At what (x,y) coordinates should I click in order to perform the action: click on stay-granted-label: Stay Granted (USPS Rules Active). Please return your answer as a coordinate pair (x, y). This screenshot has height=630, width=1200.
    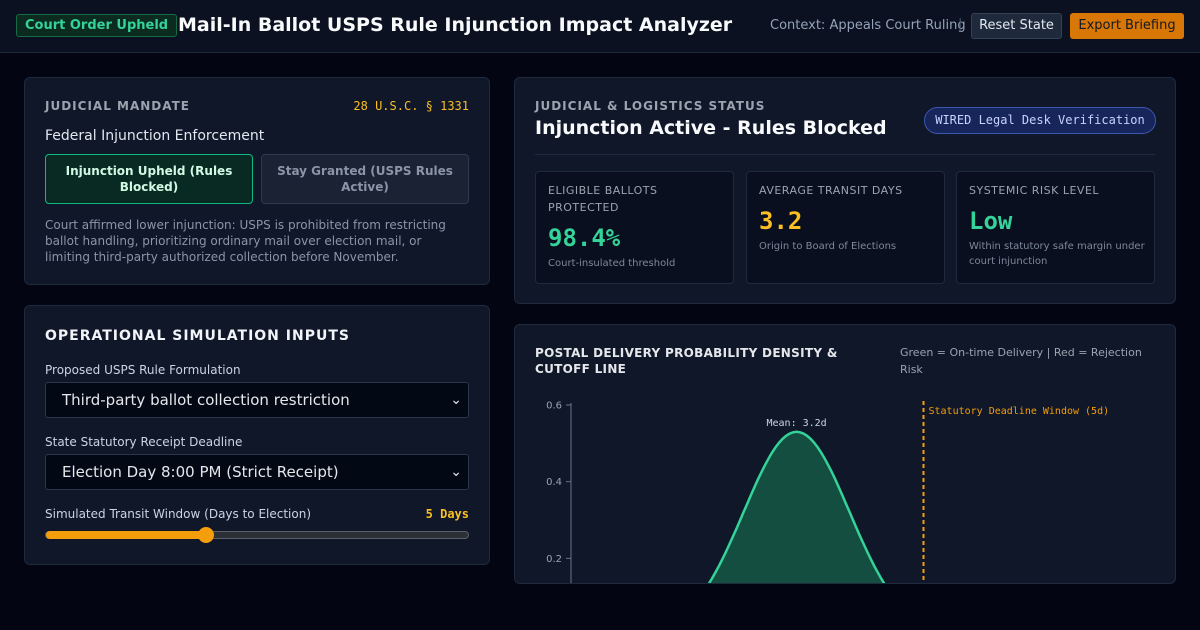
    Looking at the image, I should click on (365, 179).